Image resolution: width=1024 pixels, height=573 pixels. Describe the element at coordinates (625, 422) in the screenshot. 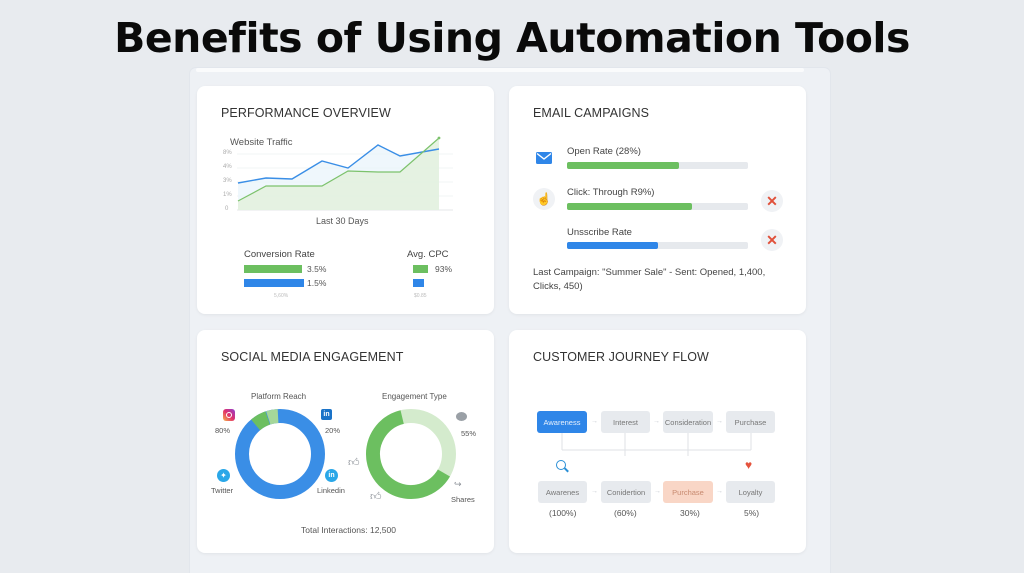

I see `journey-node-interest: Interest` at that location.